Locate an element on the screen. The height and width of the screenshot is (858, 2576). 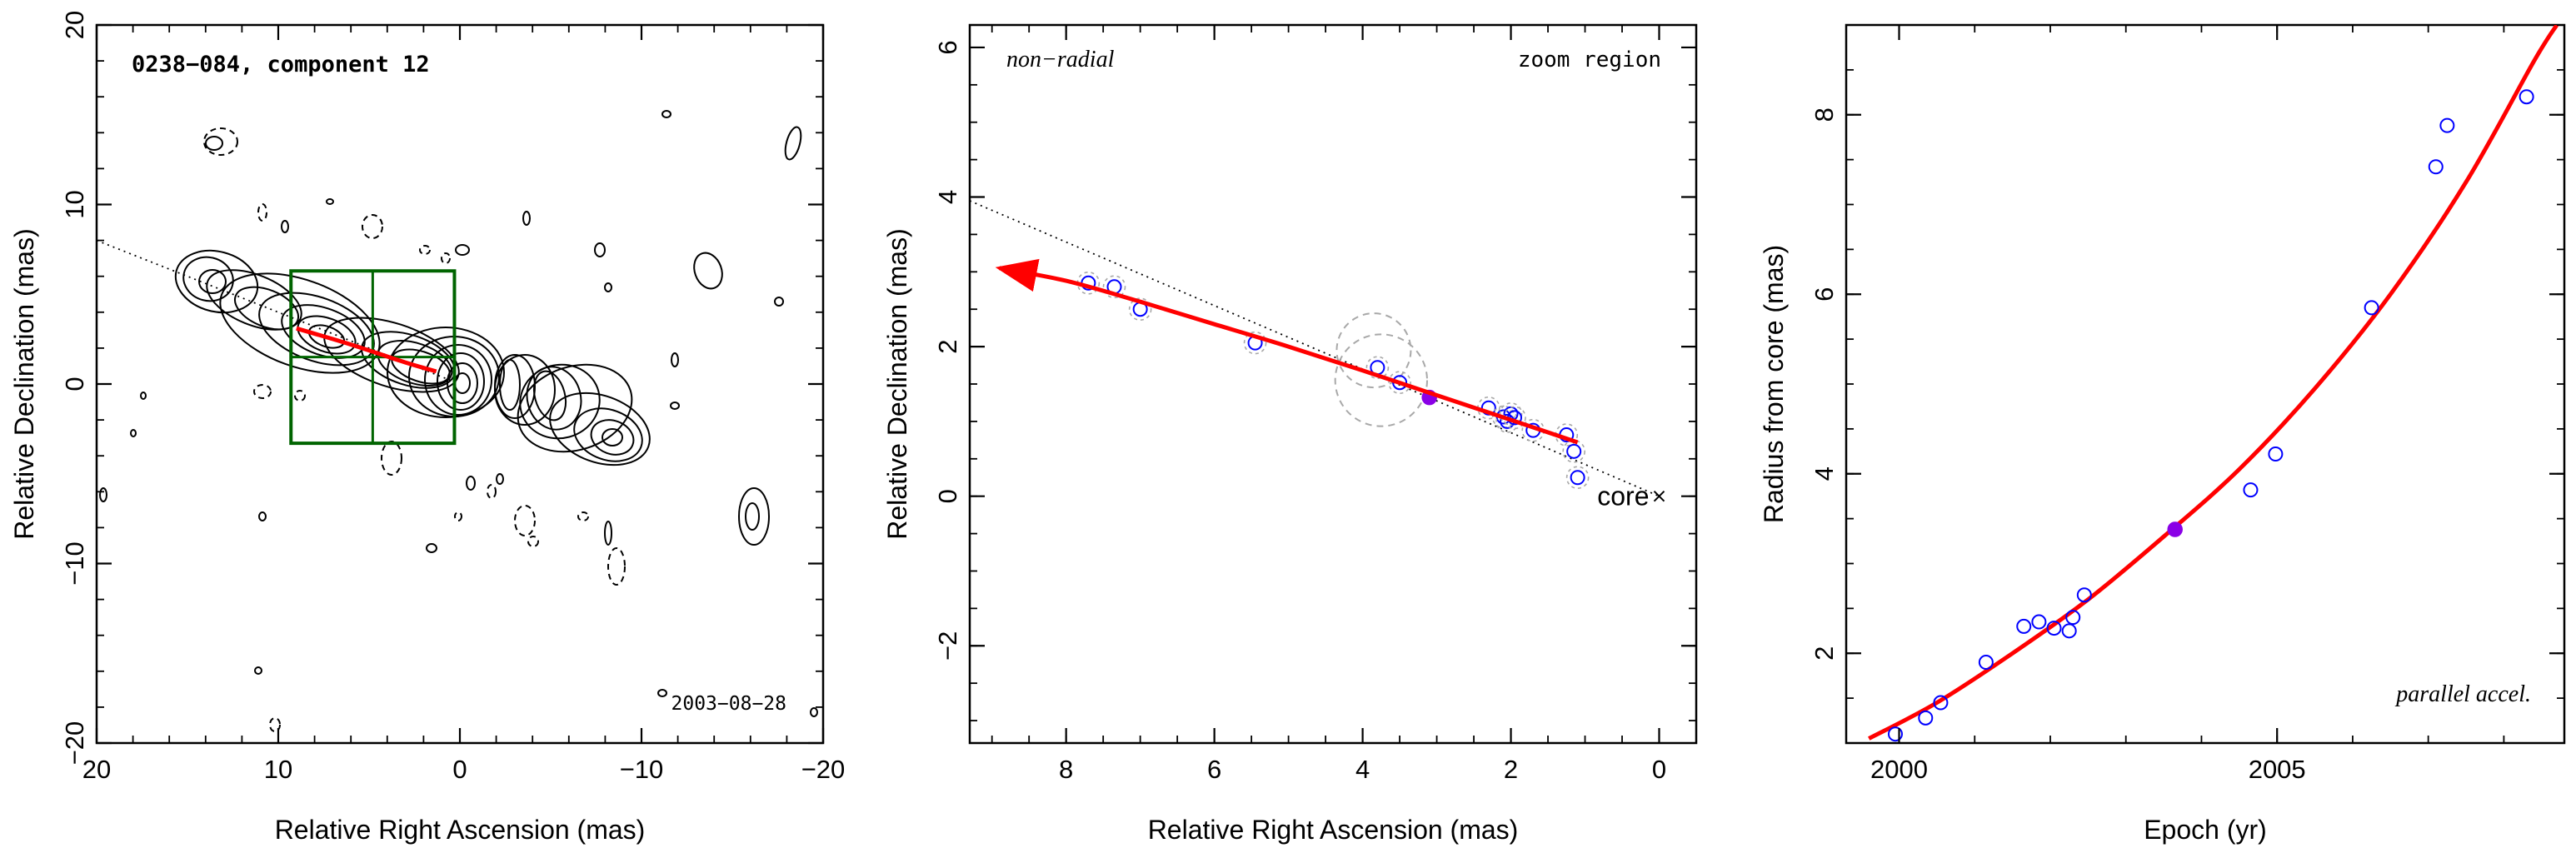
component-title: 0238−084, component 12 is located at coordinates (281, 64).